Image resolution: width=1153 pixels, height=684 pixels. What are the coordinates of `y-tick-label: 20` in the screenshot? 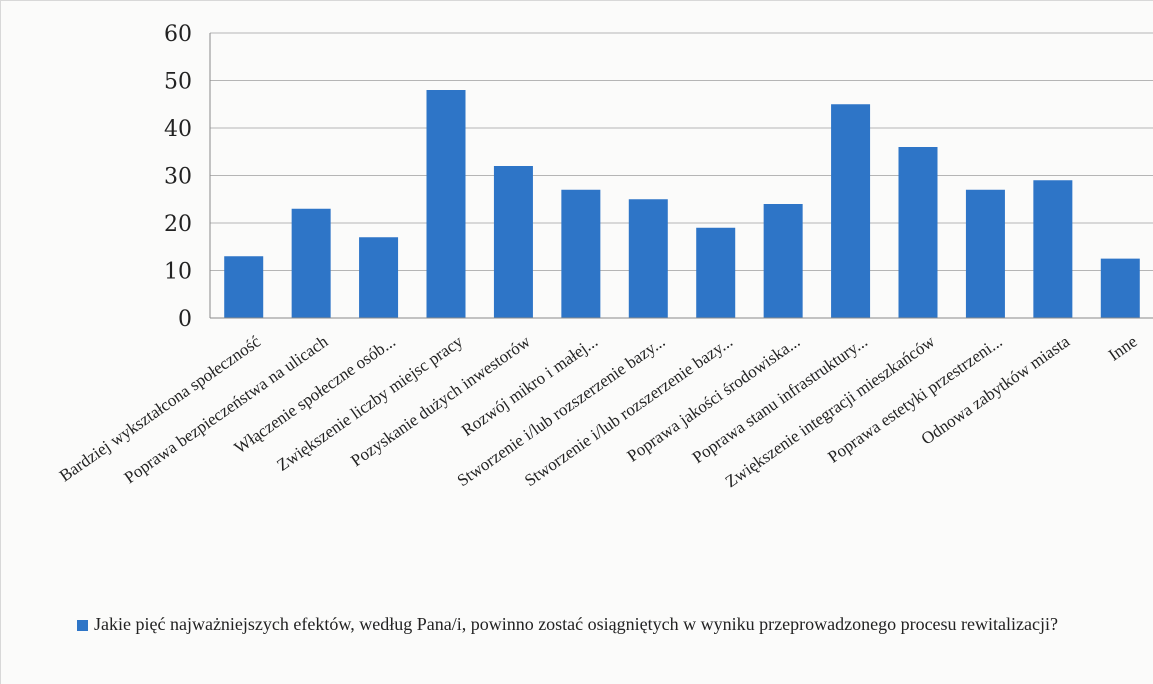 It's located at (178, 224).